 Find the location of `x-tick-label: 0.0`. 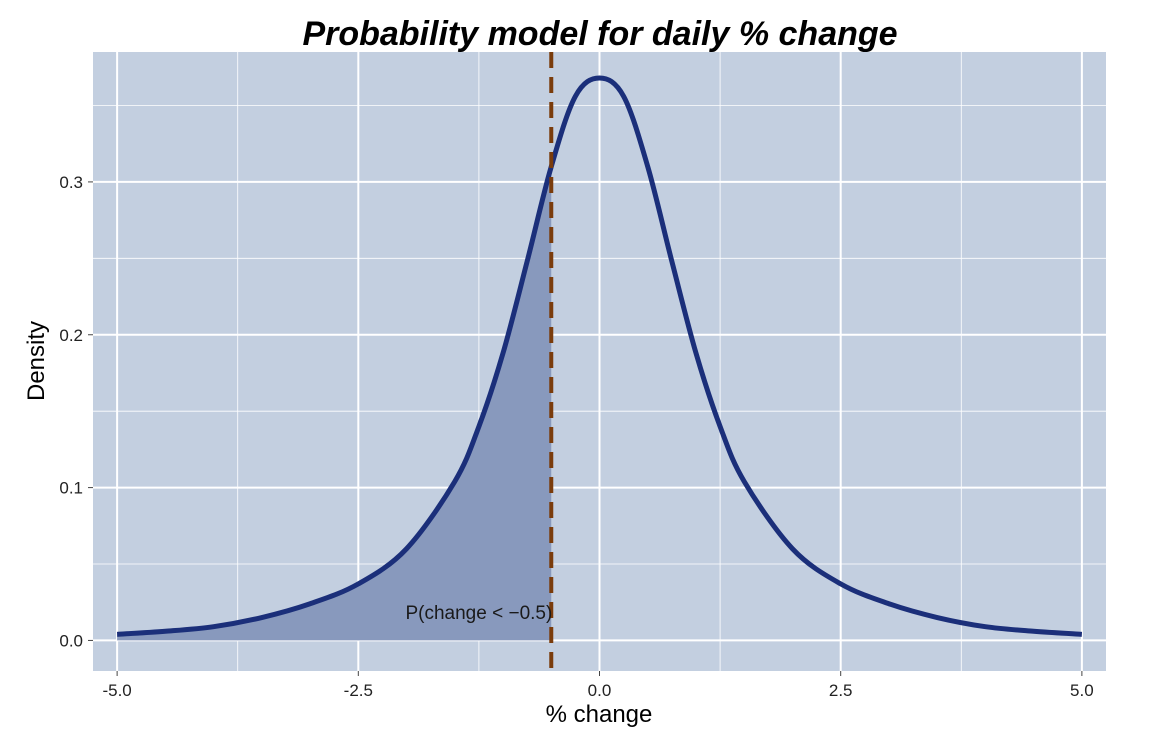

x-tick-label: 0.0 is located at coordinates (600, 690).